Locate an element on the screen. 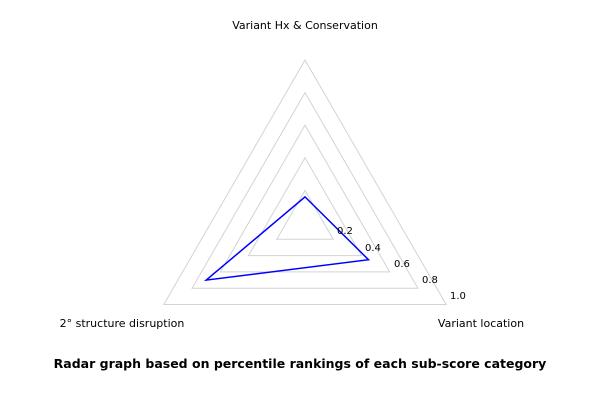  axis-label-variant-hx-conservation: Variant Hx & Conservation is located at coordinates (305, 25).